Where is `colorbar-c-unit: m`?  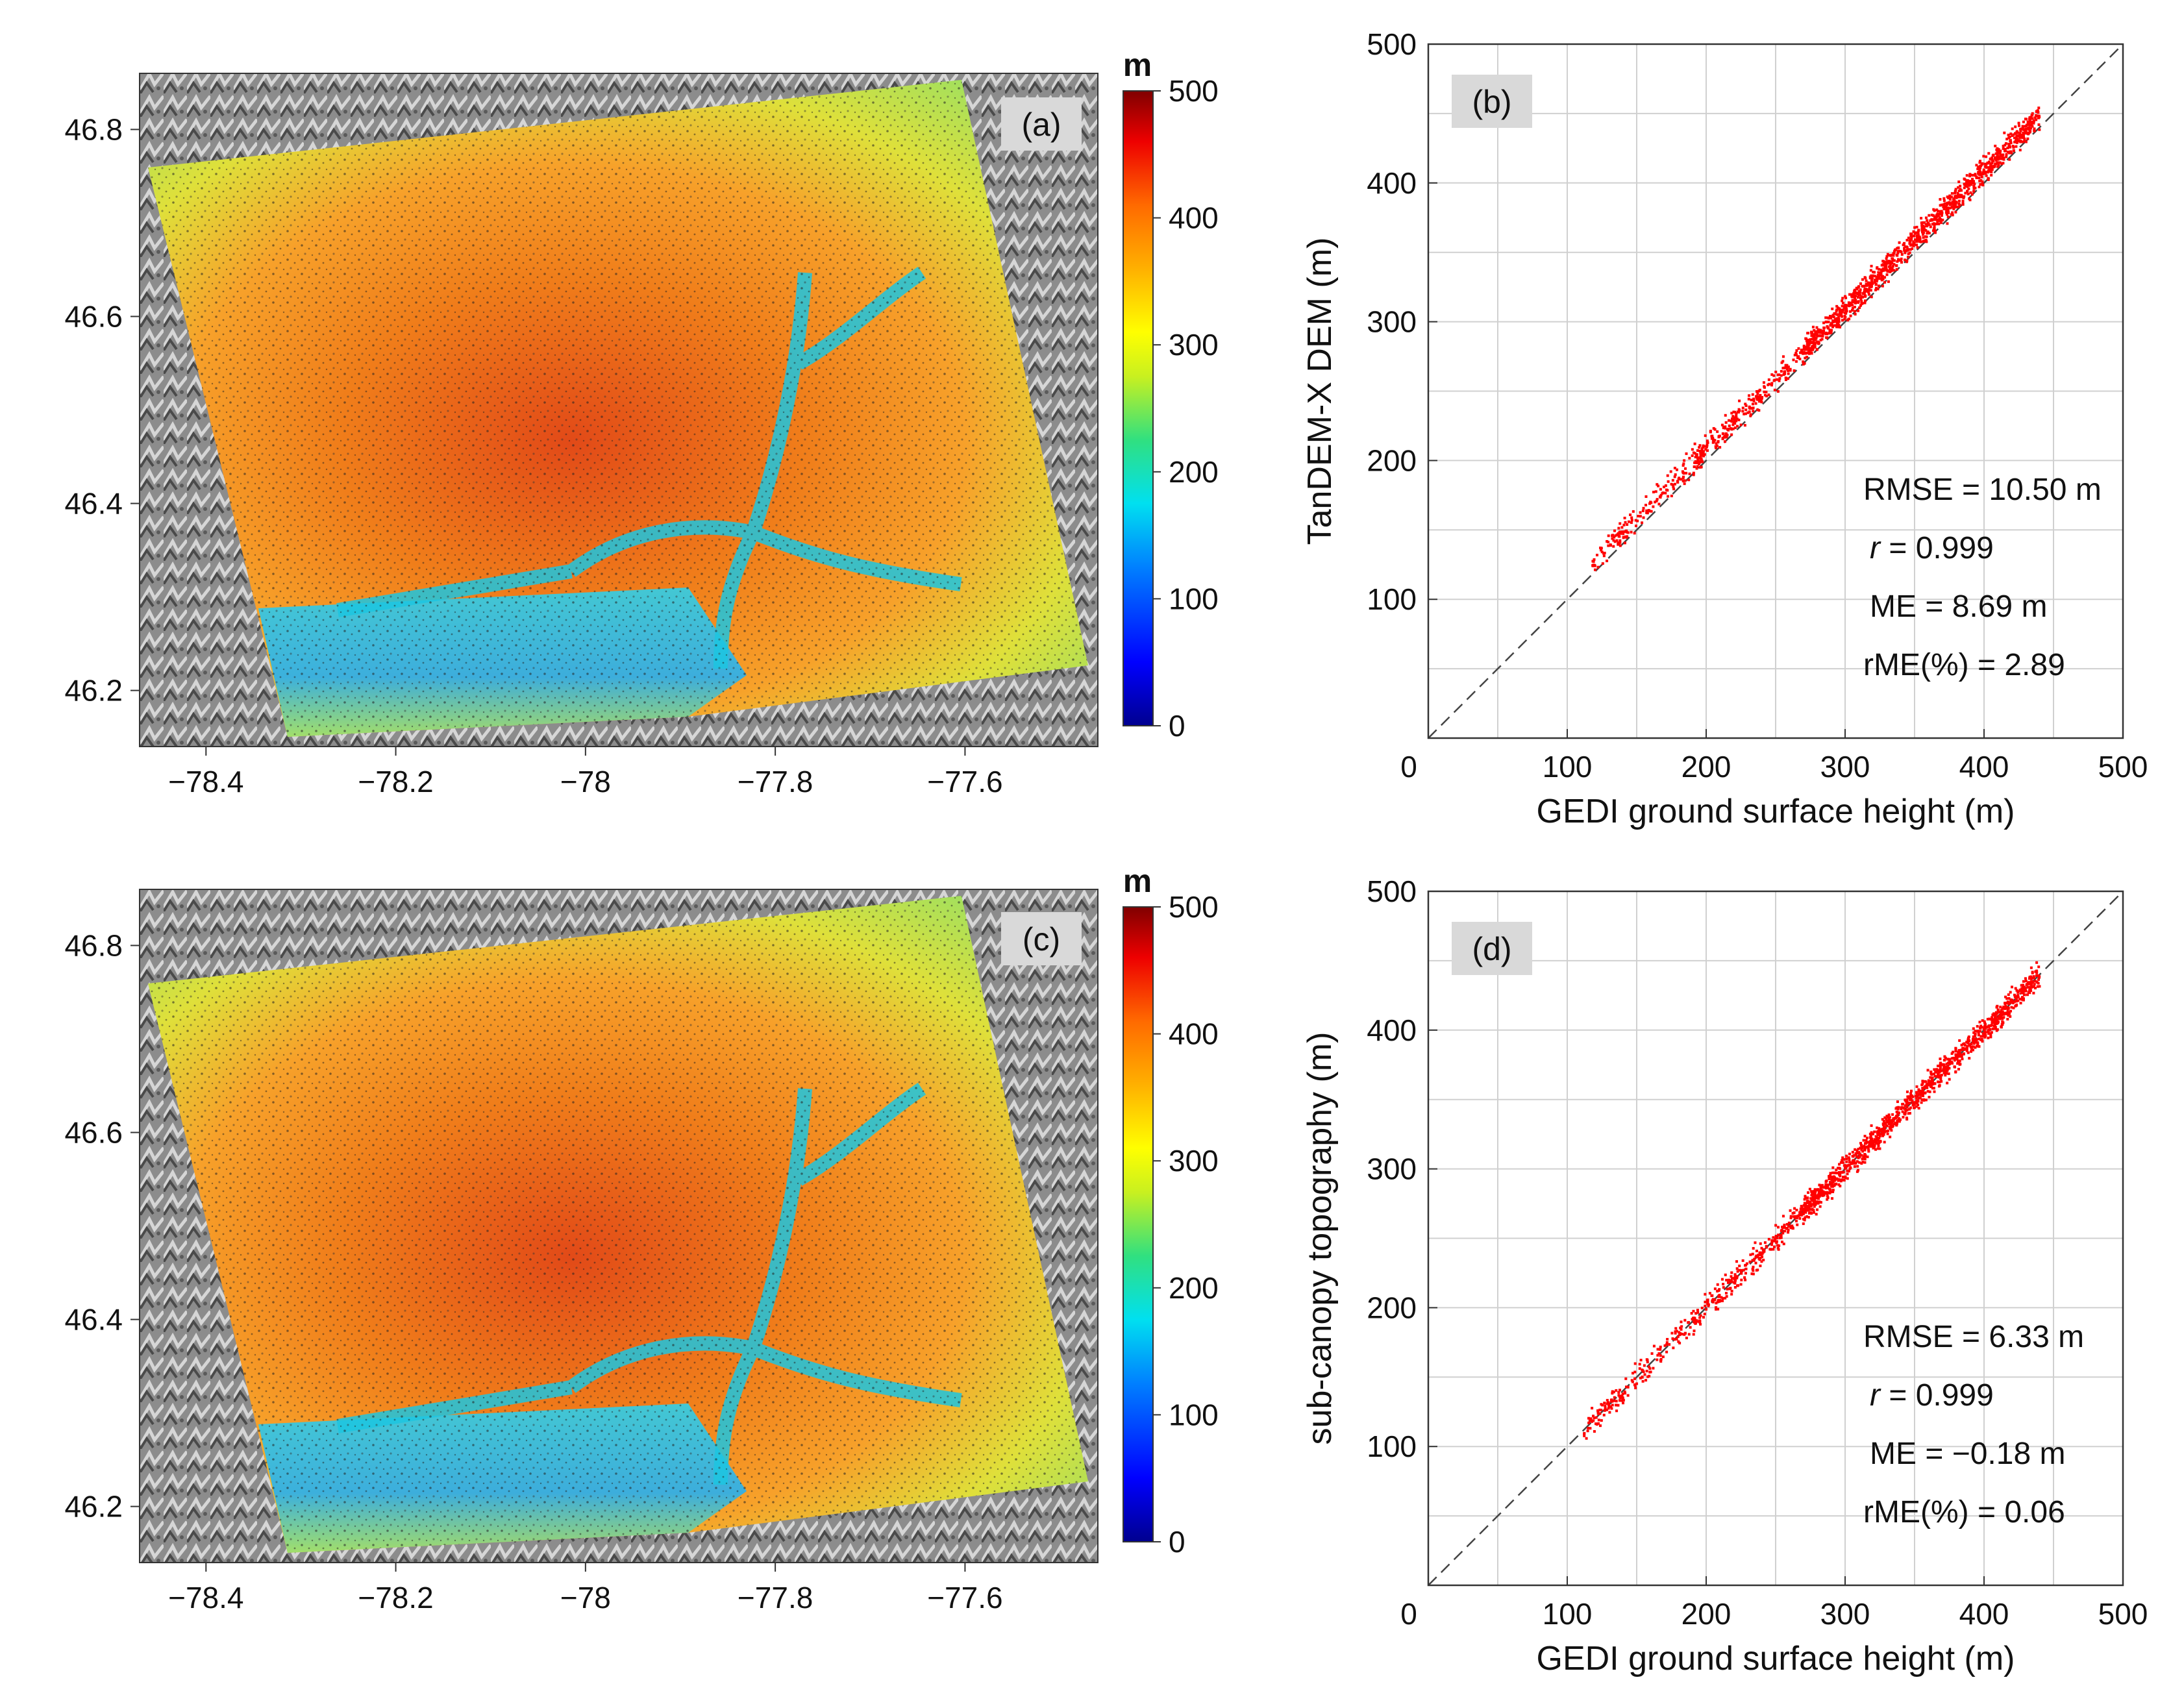 colorbar-c-unit: m is located at coordinates (1137, 881).